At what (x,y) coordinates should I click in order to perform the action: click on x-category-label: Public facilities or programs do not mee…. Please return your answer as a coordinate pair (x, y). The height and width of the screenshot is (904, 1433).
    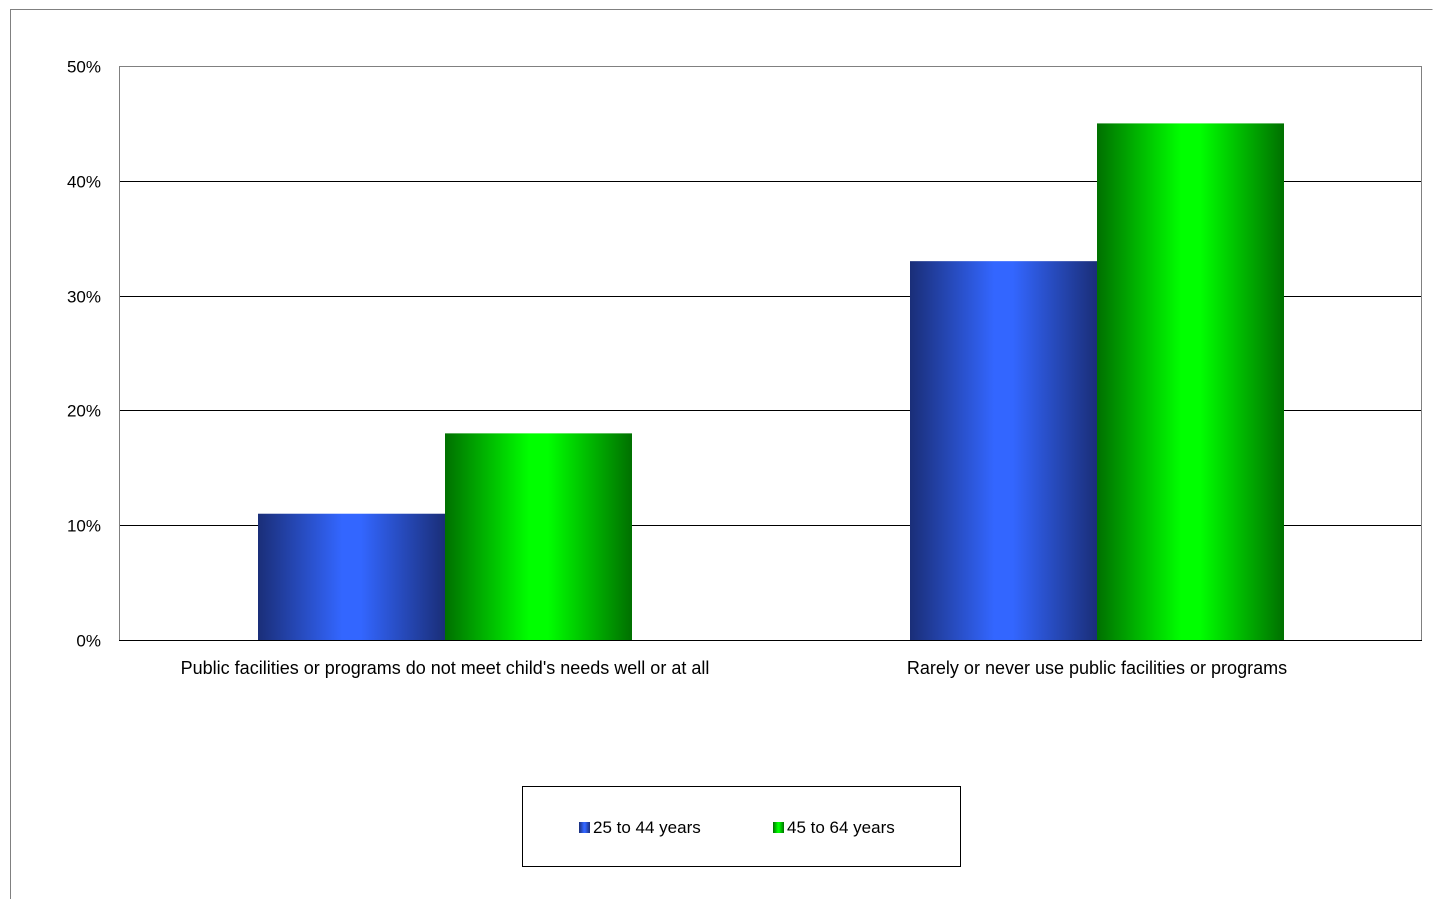
    Looking at the image, I should click on (445, 668).